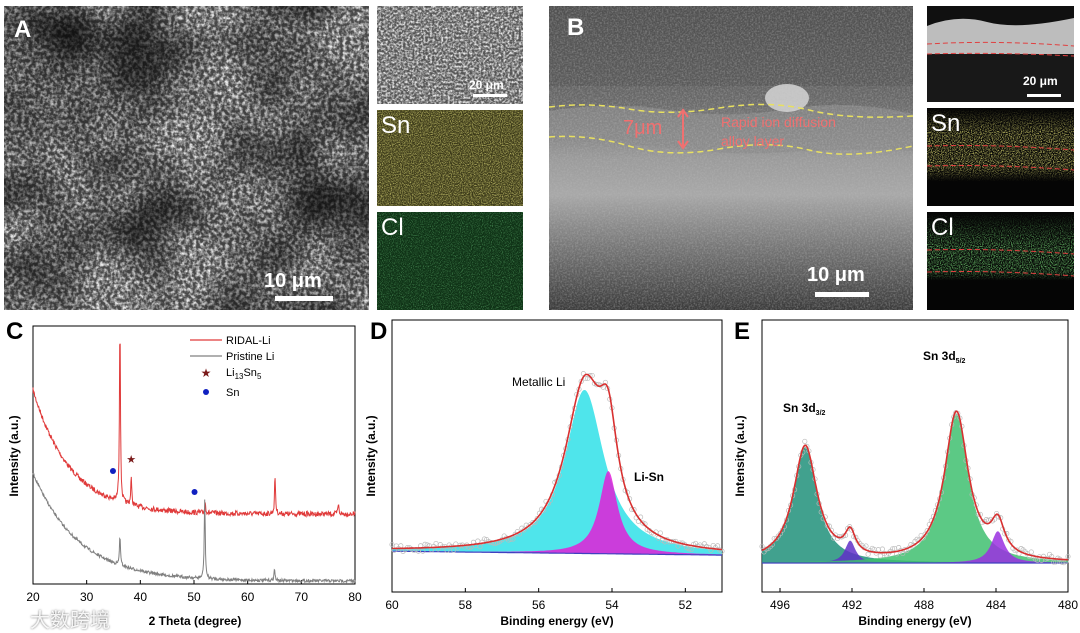  I want to click on layer-label-line1: Rapid ion diffusion, so click(778, 122).